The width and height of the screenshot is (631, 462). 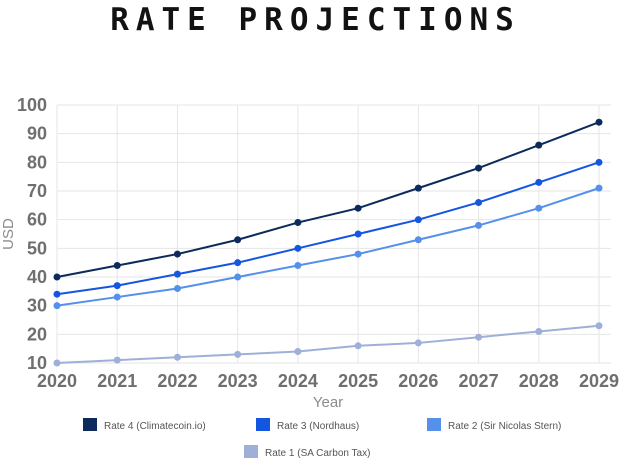 What do you see at coordinates (37, 162) in the screenshot?
I see `y-tick-label: 80` at bounding box center [37, 162].